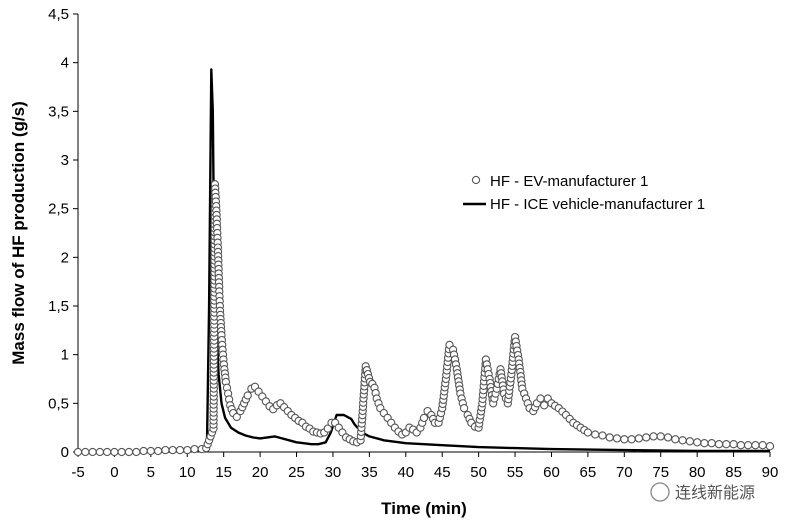 Image resolution: width=793 pixels, height=524 pixels. I want to click on x-tick-label: 50, so click(478, 472).